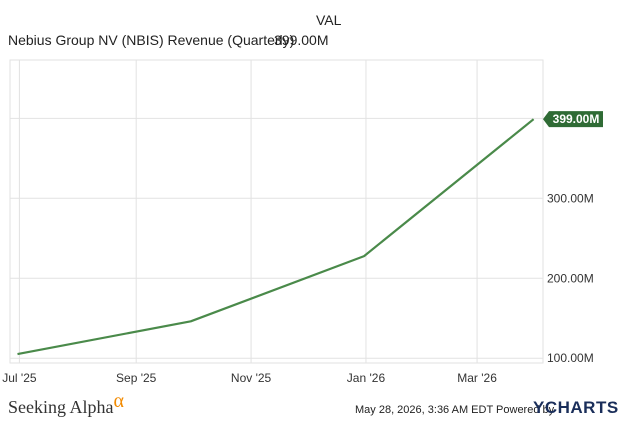 The width and height of the screenshot is (635, 424). I want to click on ycharts-text: YCHARTS, so click(576, 407).